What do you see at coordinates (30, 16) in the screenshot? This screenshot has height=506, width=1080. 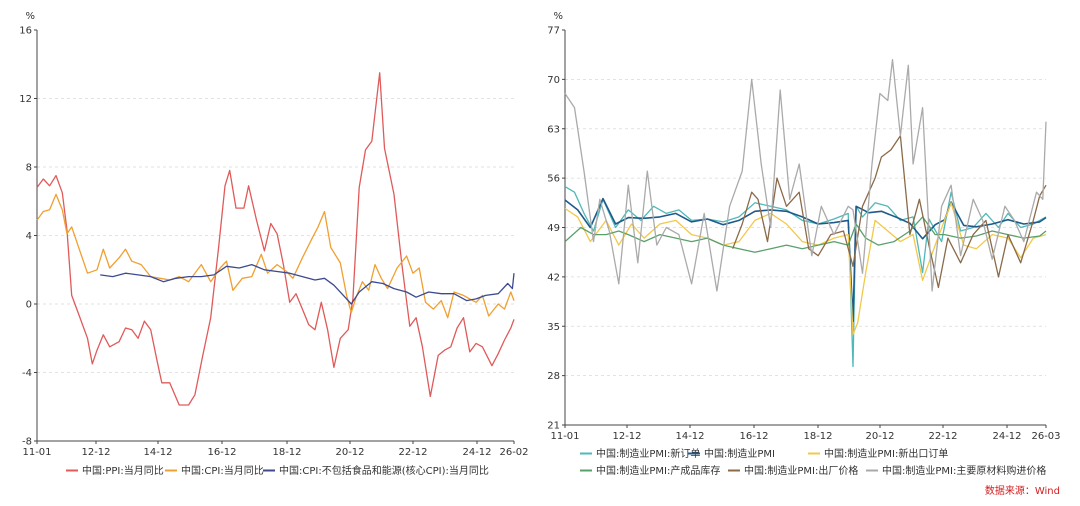 I see `left-unit-label: %` at bounding box center [30, 16].